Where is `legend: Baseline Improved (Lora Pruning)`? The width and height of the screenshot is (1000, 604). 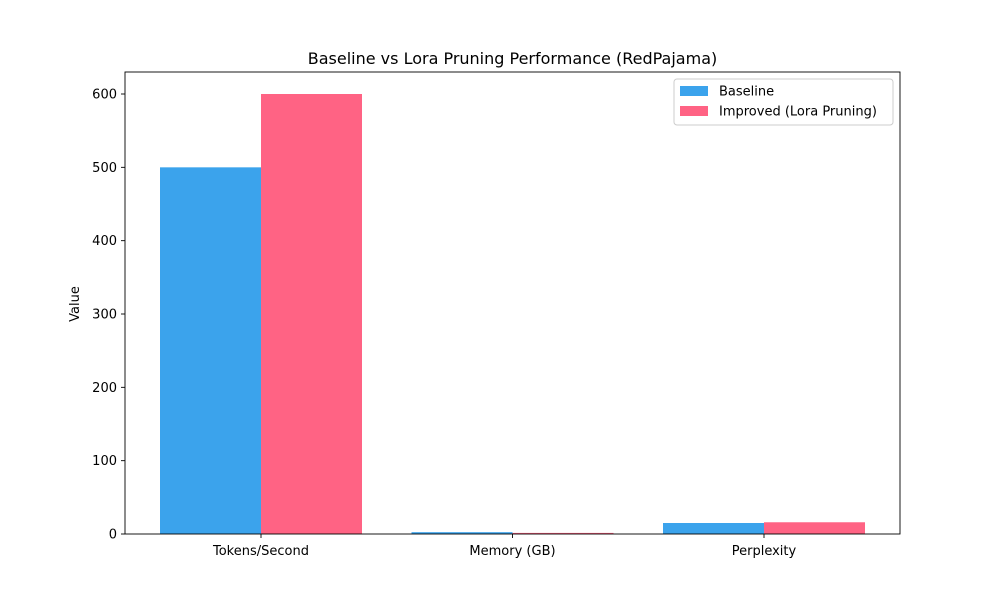 legend: Baseline Improved (Lora Pruning) is located at coordinates (783, 102).